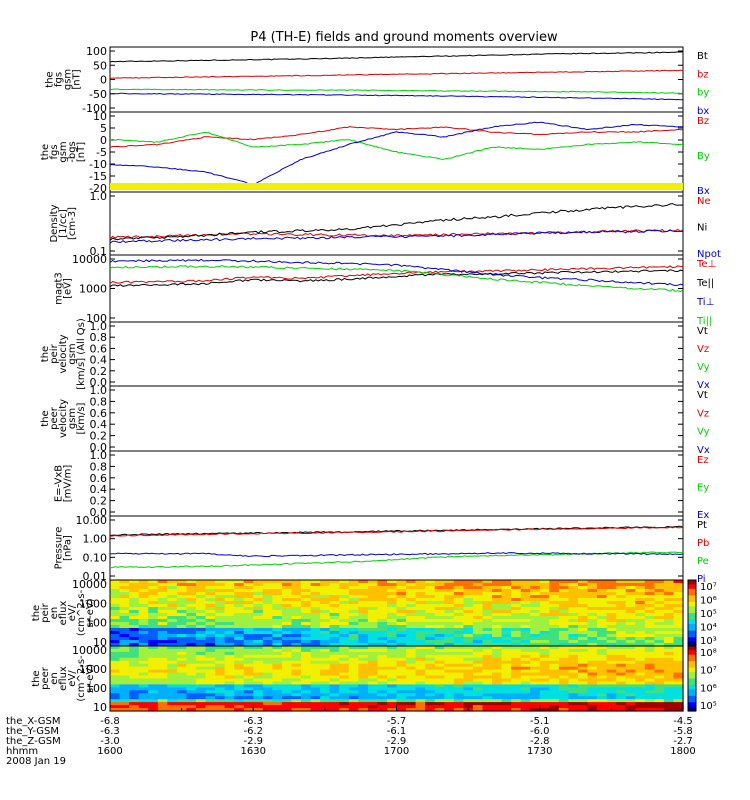  What do you see at coordinates (701, 579) in the screenshot?
I see `legend-pi: Pi` at bounding box center [701, 579].